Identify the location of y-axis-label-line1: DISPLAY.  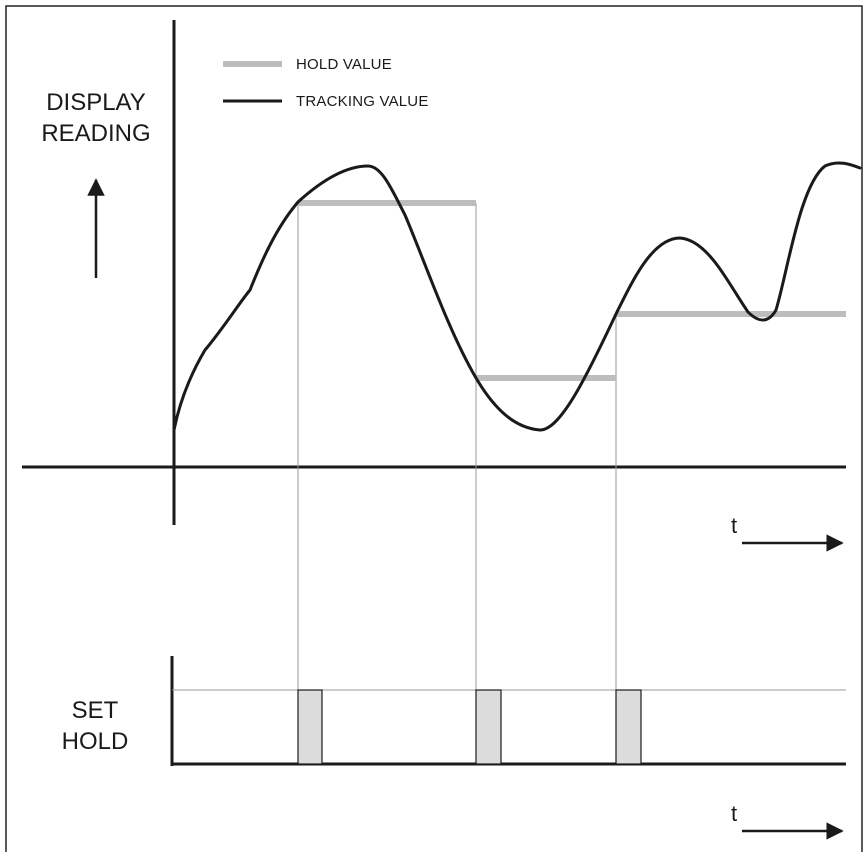
(96, 102).